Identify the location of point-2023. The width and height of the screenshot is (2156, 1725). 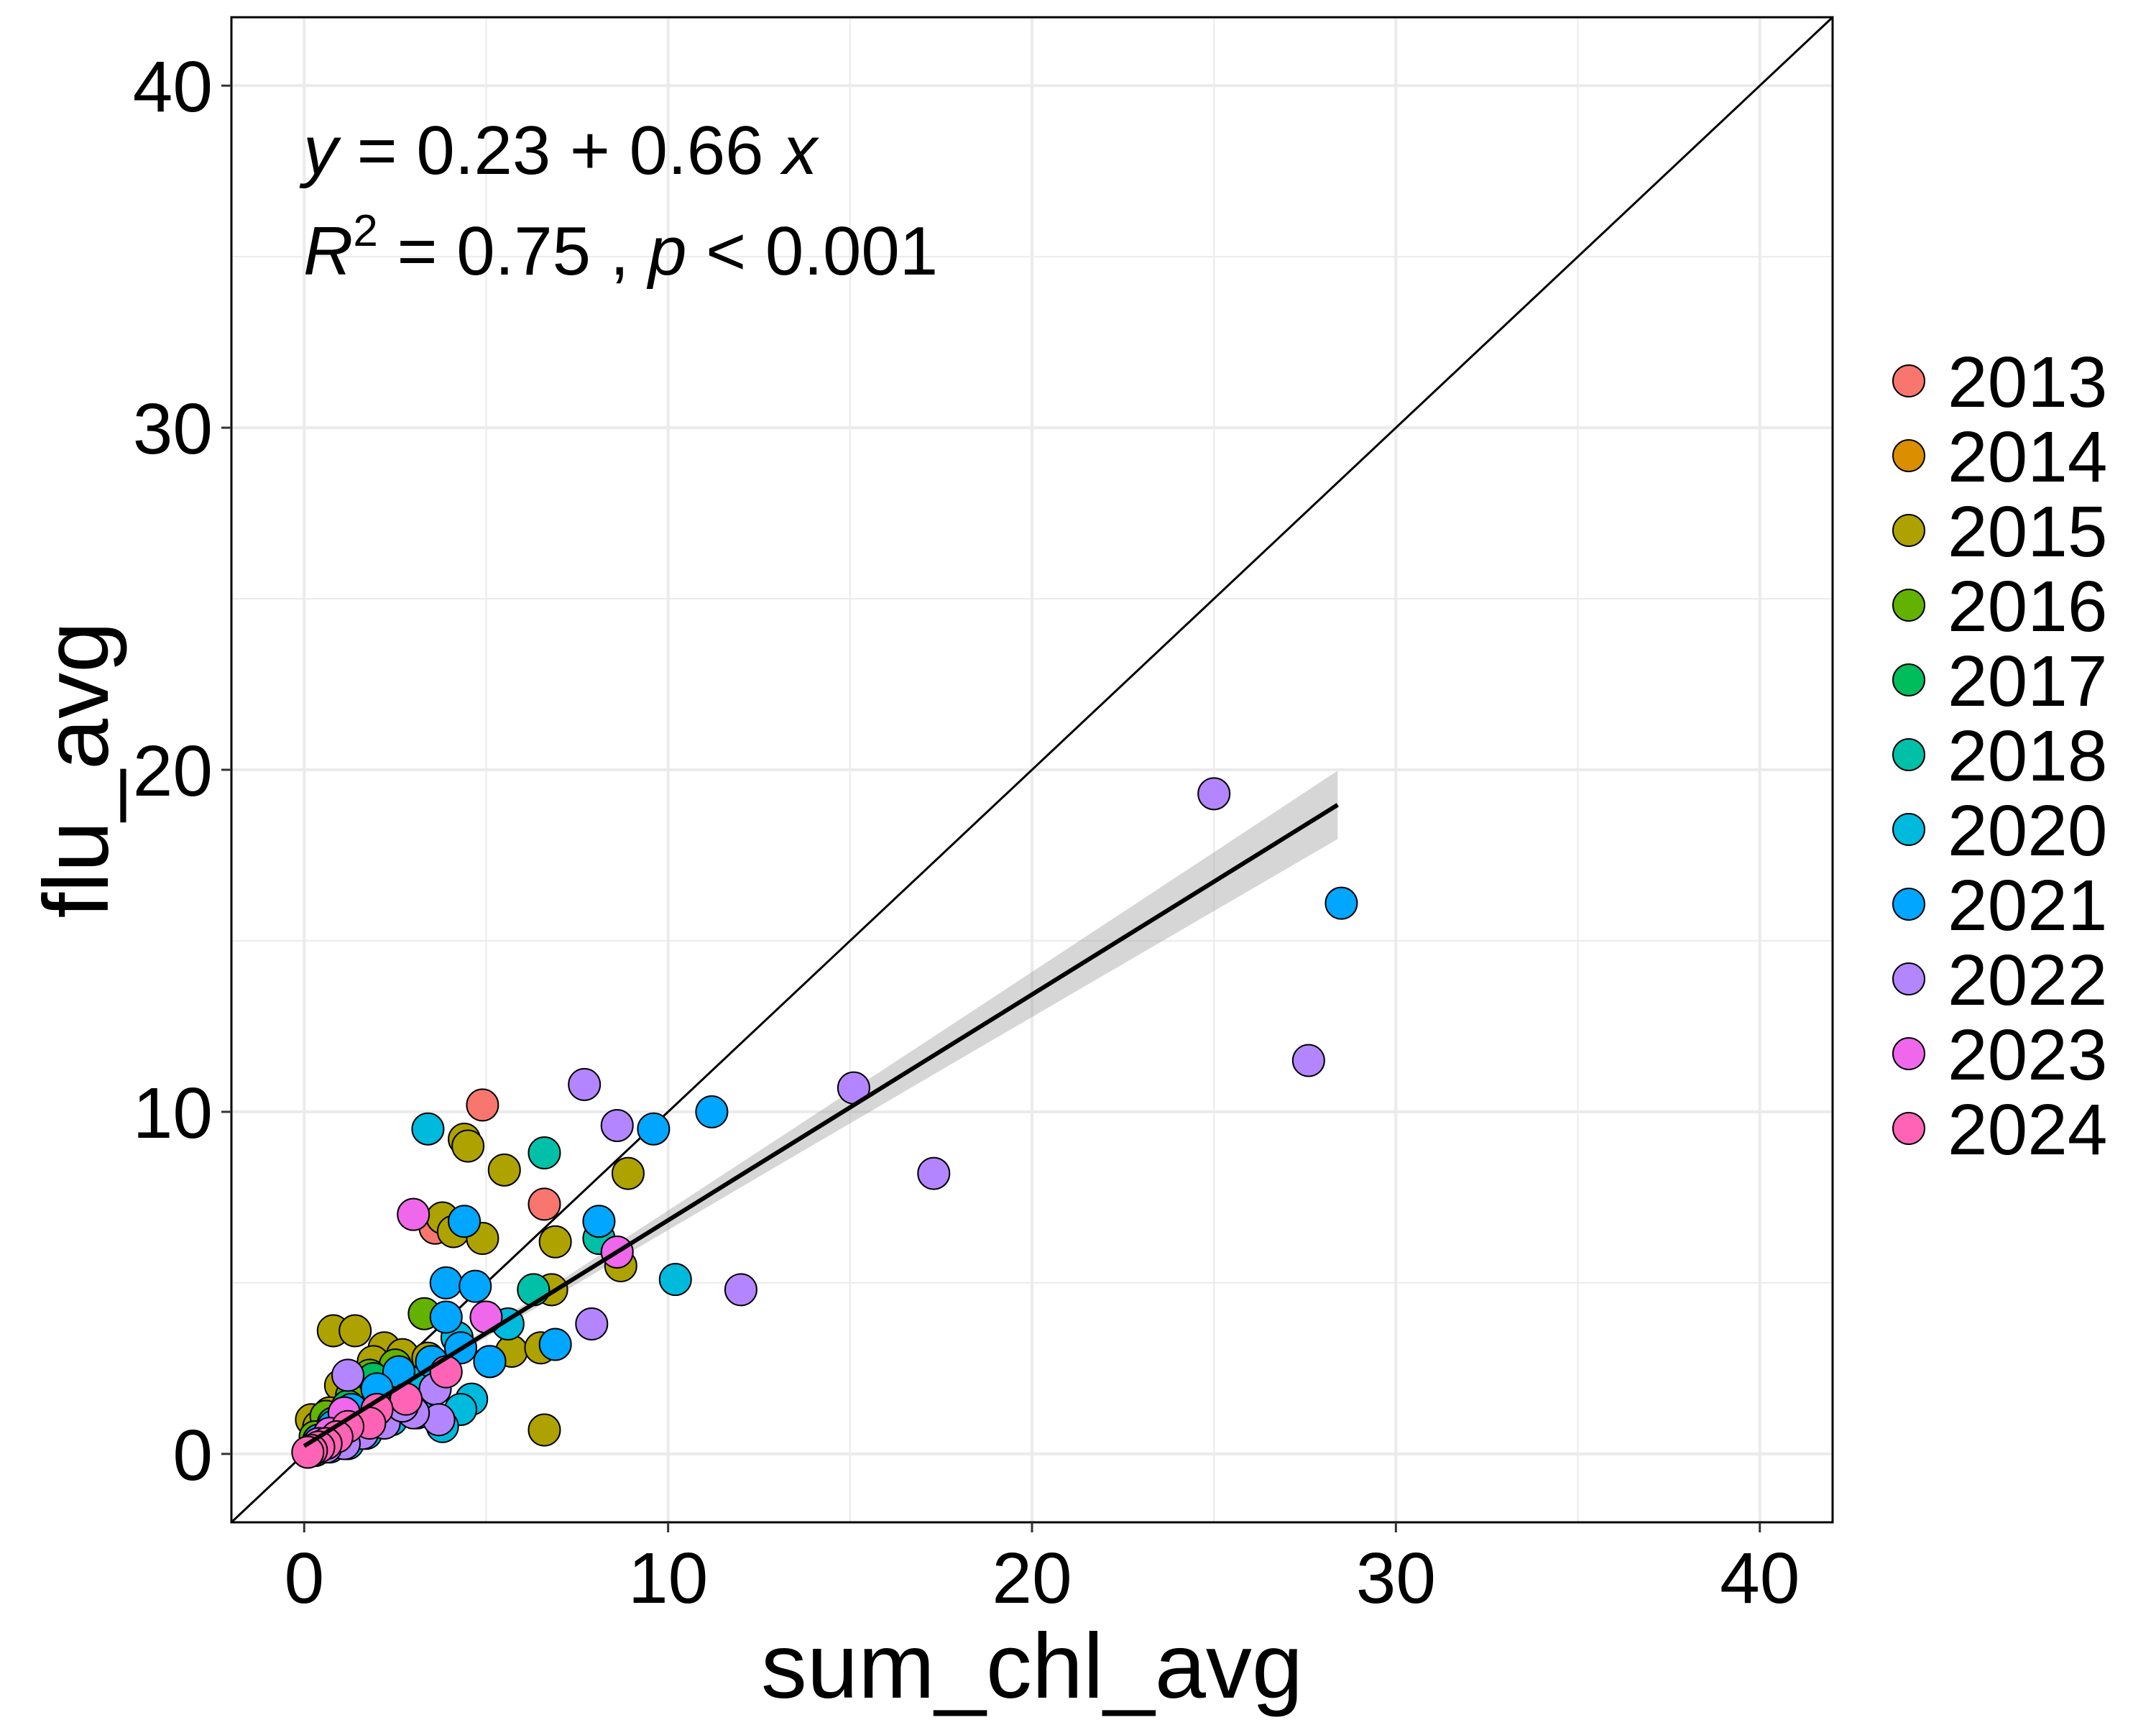
(414, 1214).